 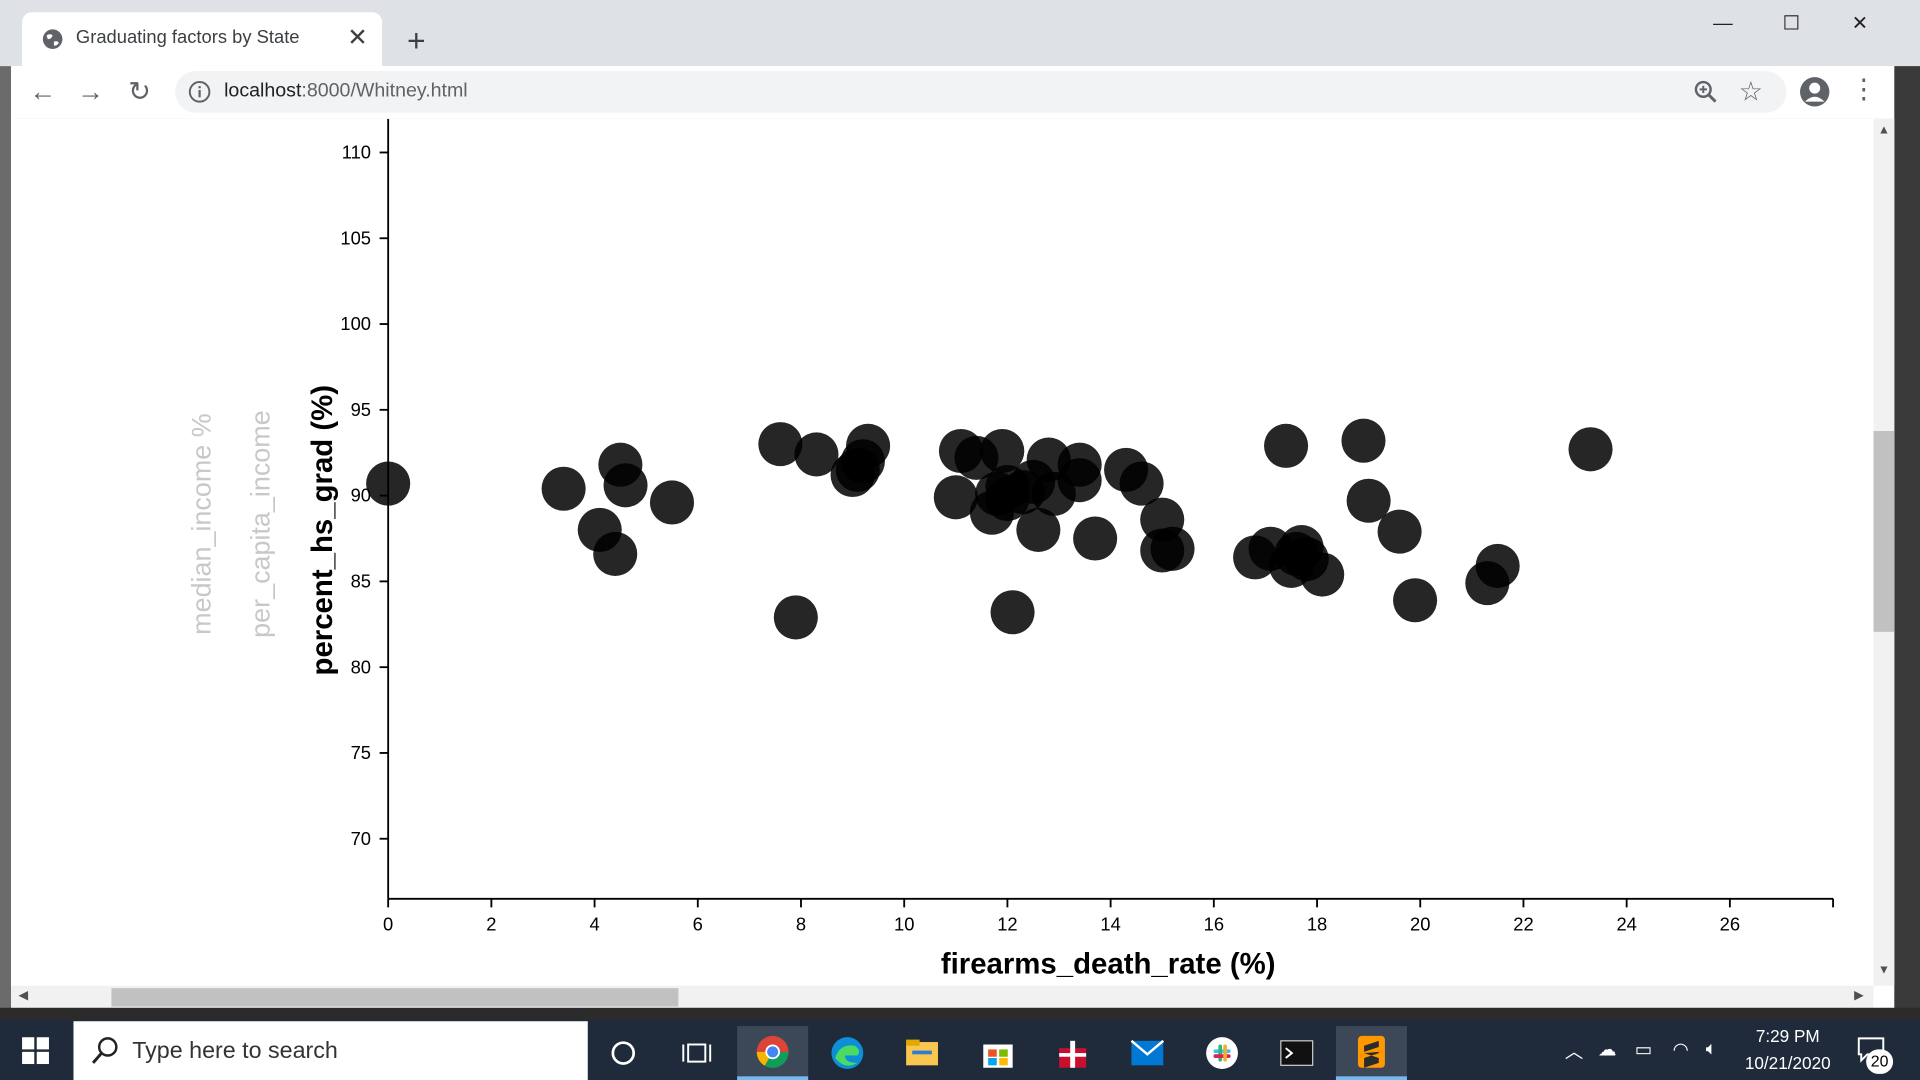 What do you see at coordinates (104, 1050) in the screenshot?
I see `search-icon` at bounding box center [104, 1050].